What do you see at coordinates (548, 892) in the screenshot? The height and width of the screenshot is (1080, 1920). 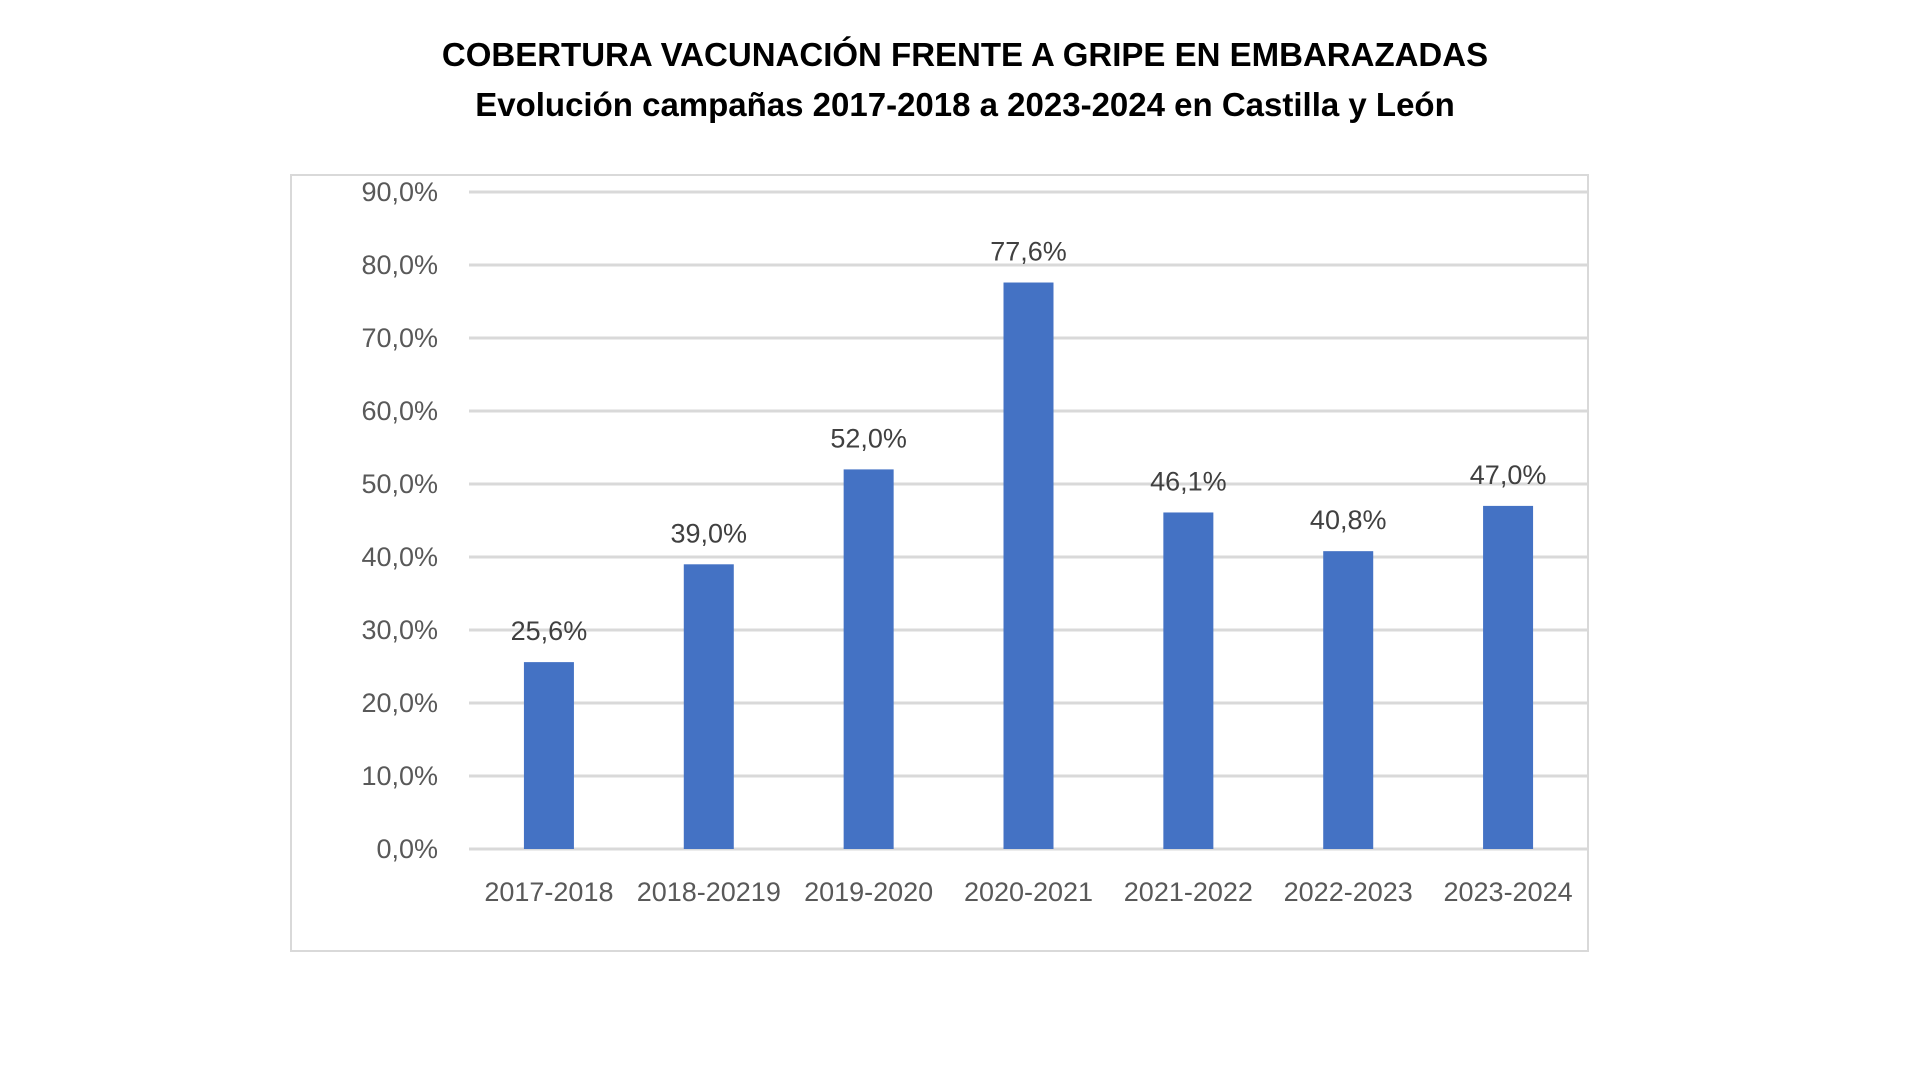 I see `x-tick-label: 2017-2018` at bounding box center [548, 892].